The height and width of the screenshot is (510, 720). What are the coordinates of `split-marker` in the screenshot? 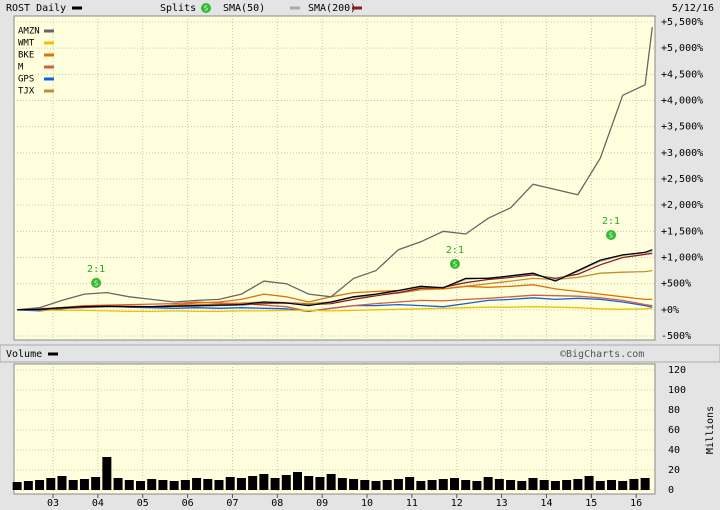 It's located at (611, 234).